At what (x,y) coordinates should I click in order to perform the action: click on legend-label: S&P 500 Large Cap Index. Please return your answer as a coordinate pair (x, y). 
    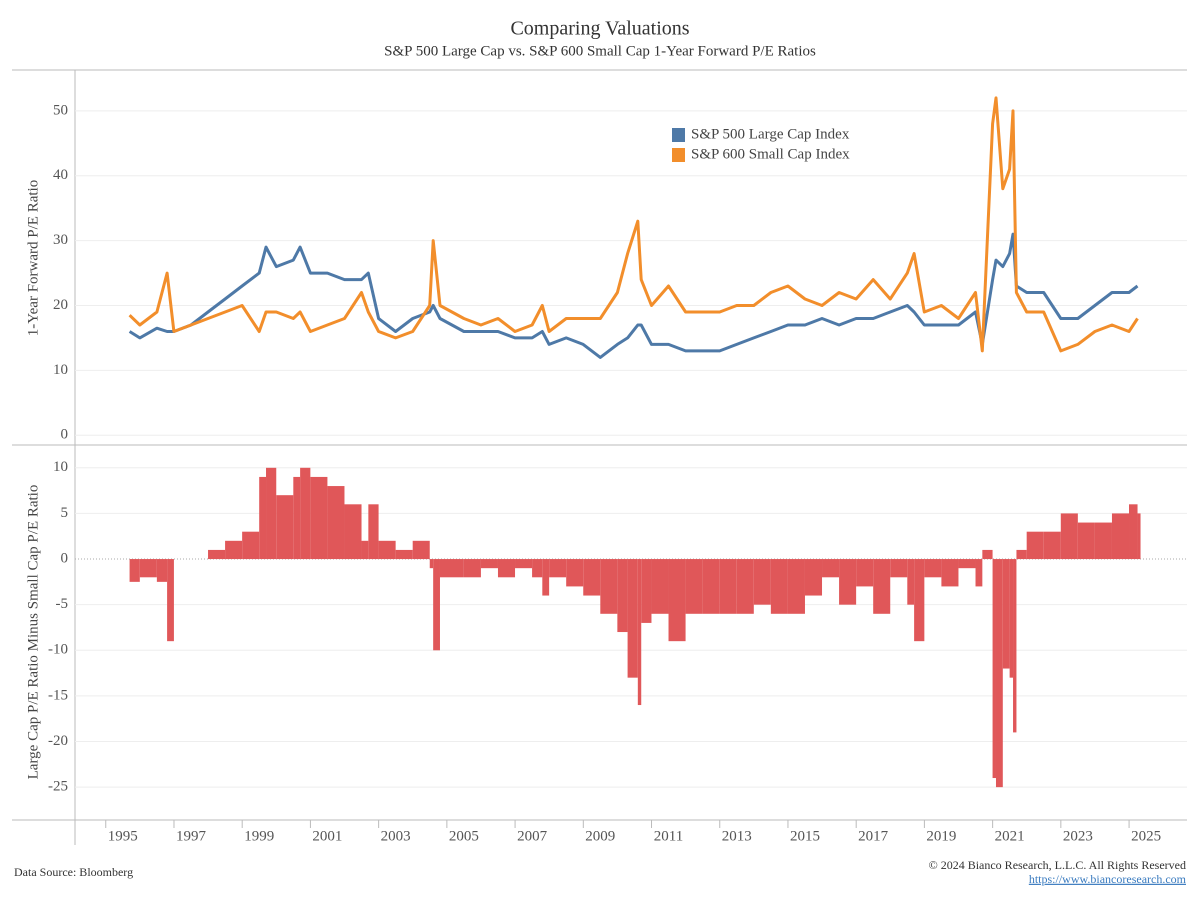
    Looking at the image, I should click on (770, 134).